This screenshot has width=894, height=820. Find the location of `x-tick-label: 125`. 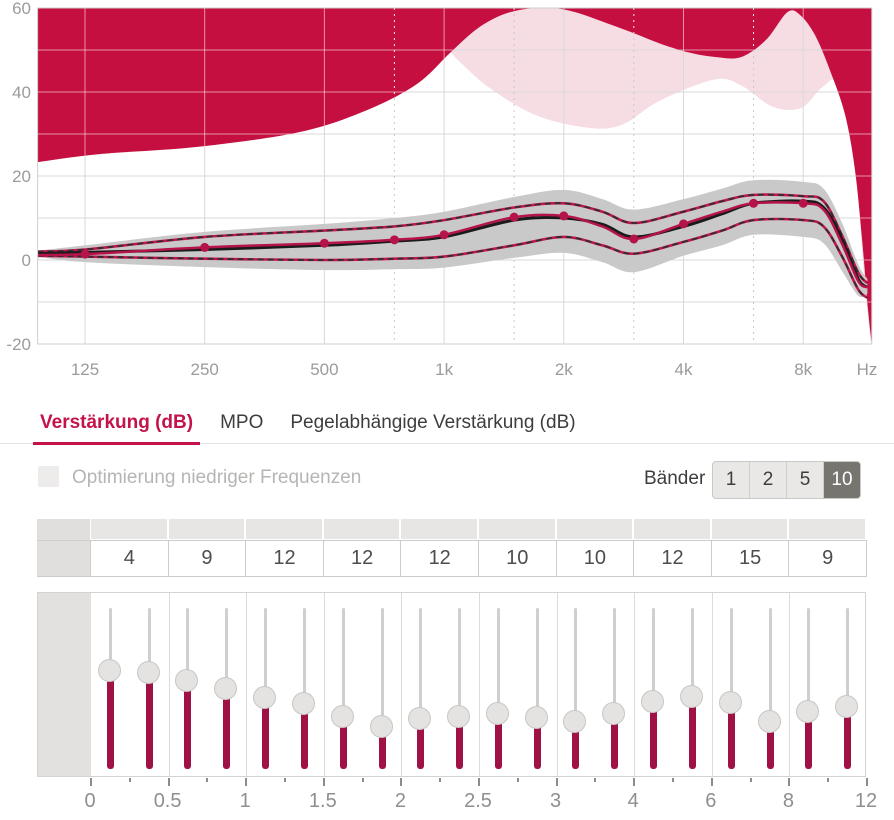

x-tick-label: 125 is located at coordinates (85, 369).